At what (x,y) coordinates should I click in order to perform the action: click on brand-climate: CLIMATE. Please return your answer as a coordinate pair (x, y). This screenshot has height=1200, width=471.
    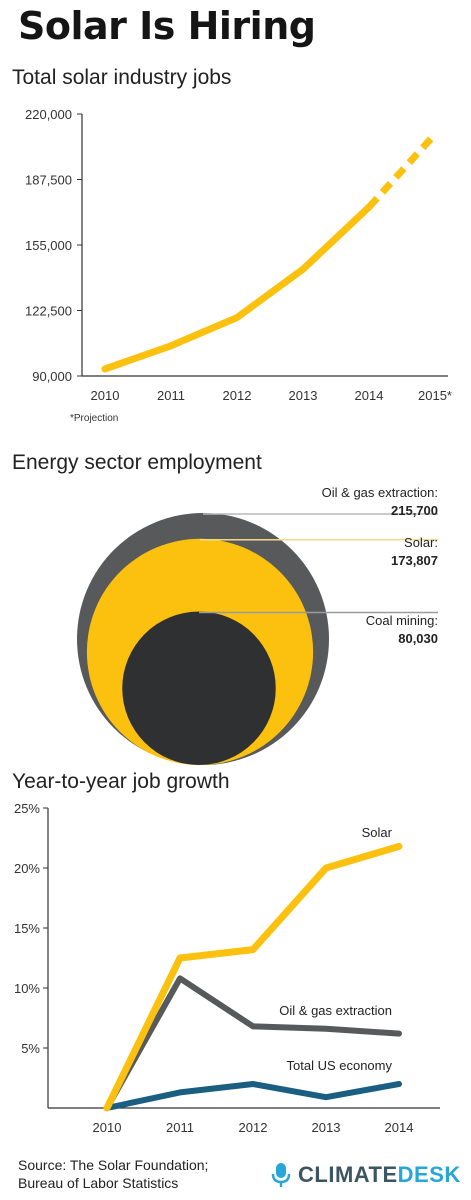
    Looking at the image, I should click on (348, 1174).